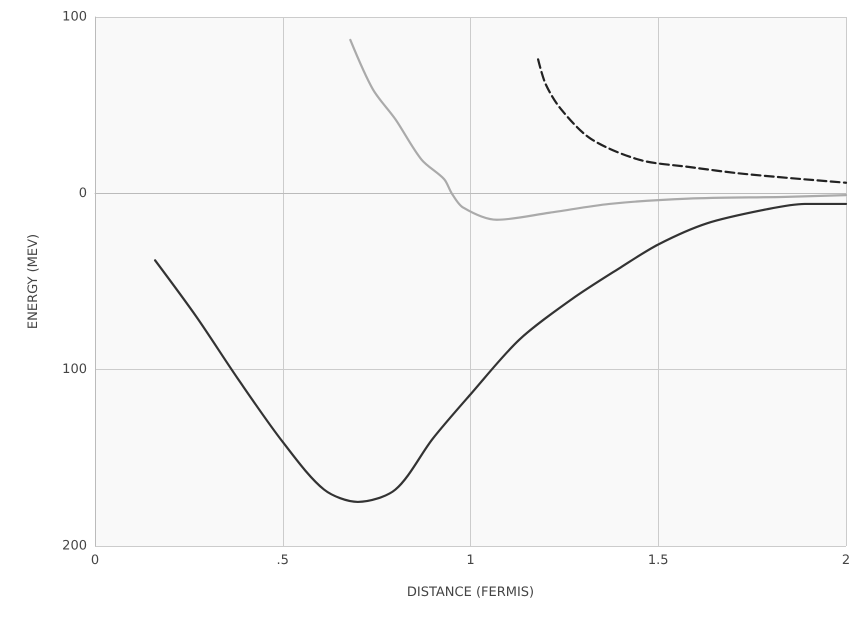 The image size is (864, 621). What do you see at coordinates (82, 193) in the screenshot?
I see `y-tick-label: 0` at bounding box center [82, 193].